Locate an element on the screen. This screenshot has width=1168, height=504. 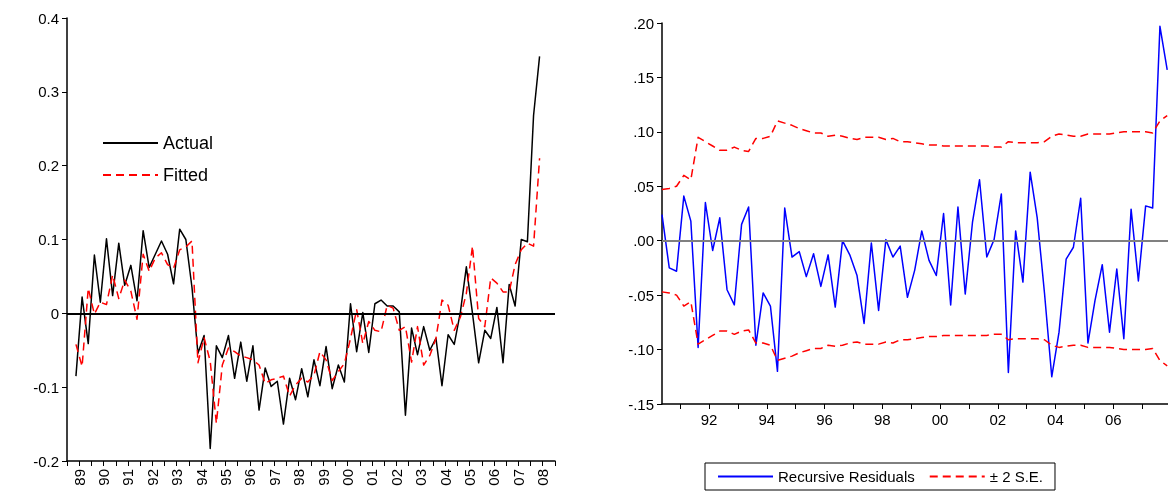
x-tick-label: 95 is located at coordinates (225, 477).